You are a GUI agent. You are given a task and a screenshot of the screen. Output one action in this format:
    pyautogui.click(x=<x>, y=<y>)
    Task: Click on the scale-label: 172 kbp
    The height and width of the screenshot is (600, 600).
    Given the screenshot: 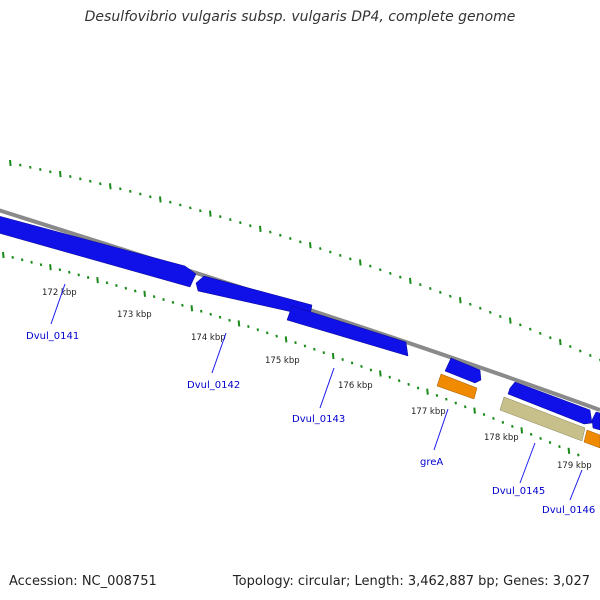 What is the action you would take?
    pyautogui.click(x=59, y=293)
    